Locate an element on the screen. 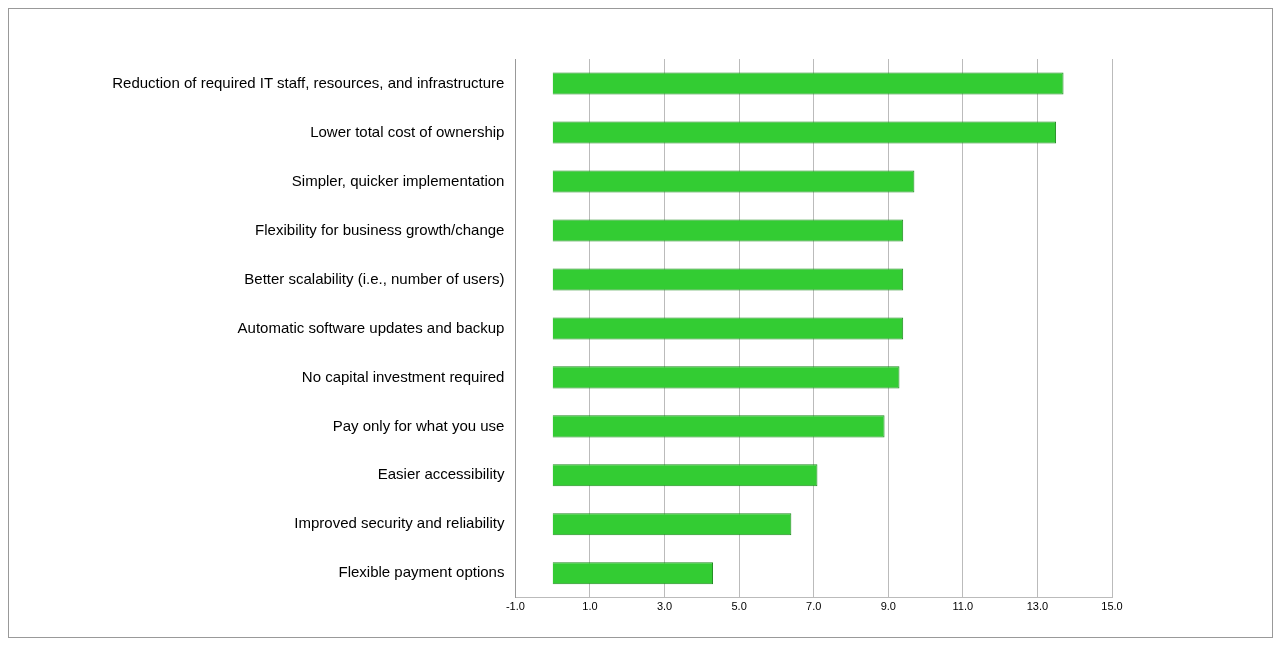 The width and height of the screenshot is (1281, 648). x-tick-label: 13.0 is located at coordinates (1037, 606).